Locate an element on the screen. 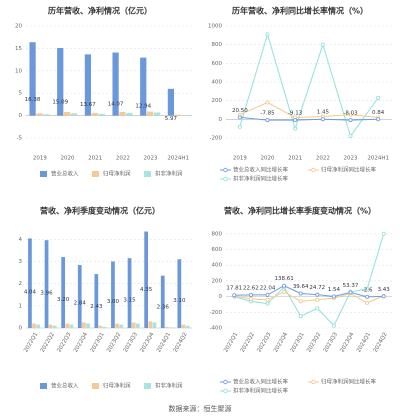 The width and height of the screenshot is (400, 419). y-tick-label: 5 is located at coordinates (21, 94).